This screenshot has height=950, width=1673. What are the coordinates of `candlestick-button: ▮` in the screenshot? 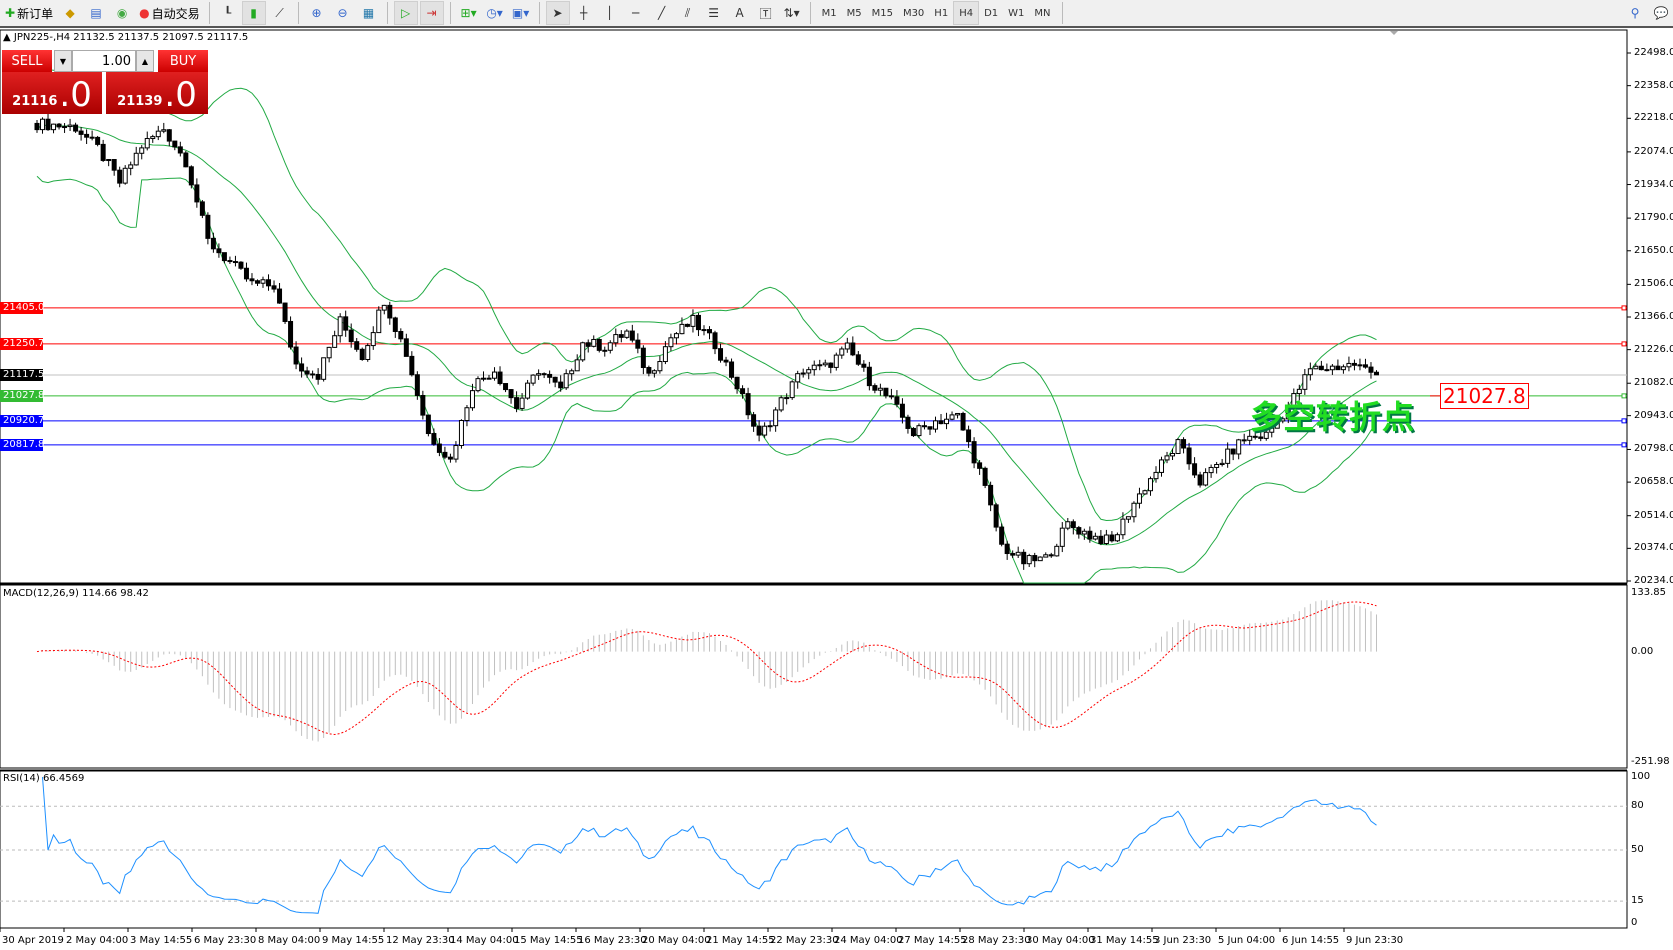 It's located at (253, 13).